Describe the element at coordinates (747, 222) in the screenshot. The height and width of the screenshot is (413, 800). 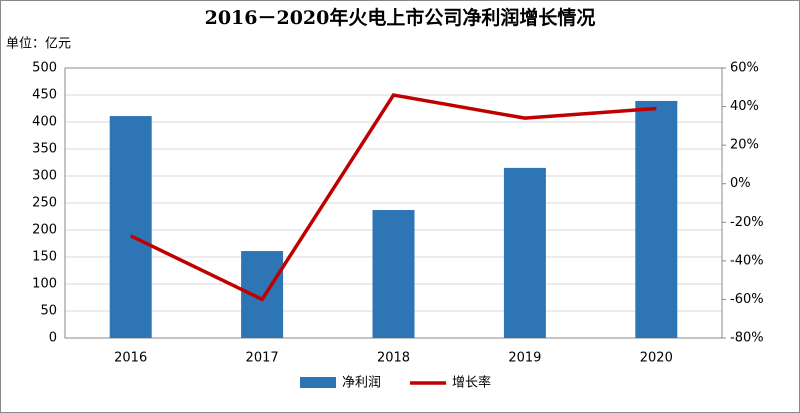
I see `y2-tick-label: -20%` at that location.